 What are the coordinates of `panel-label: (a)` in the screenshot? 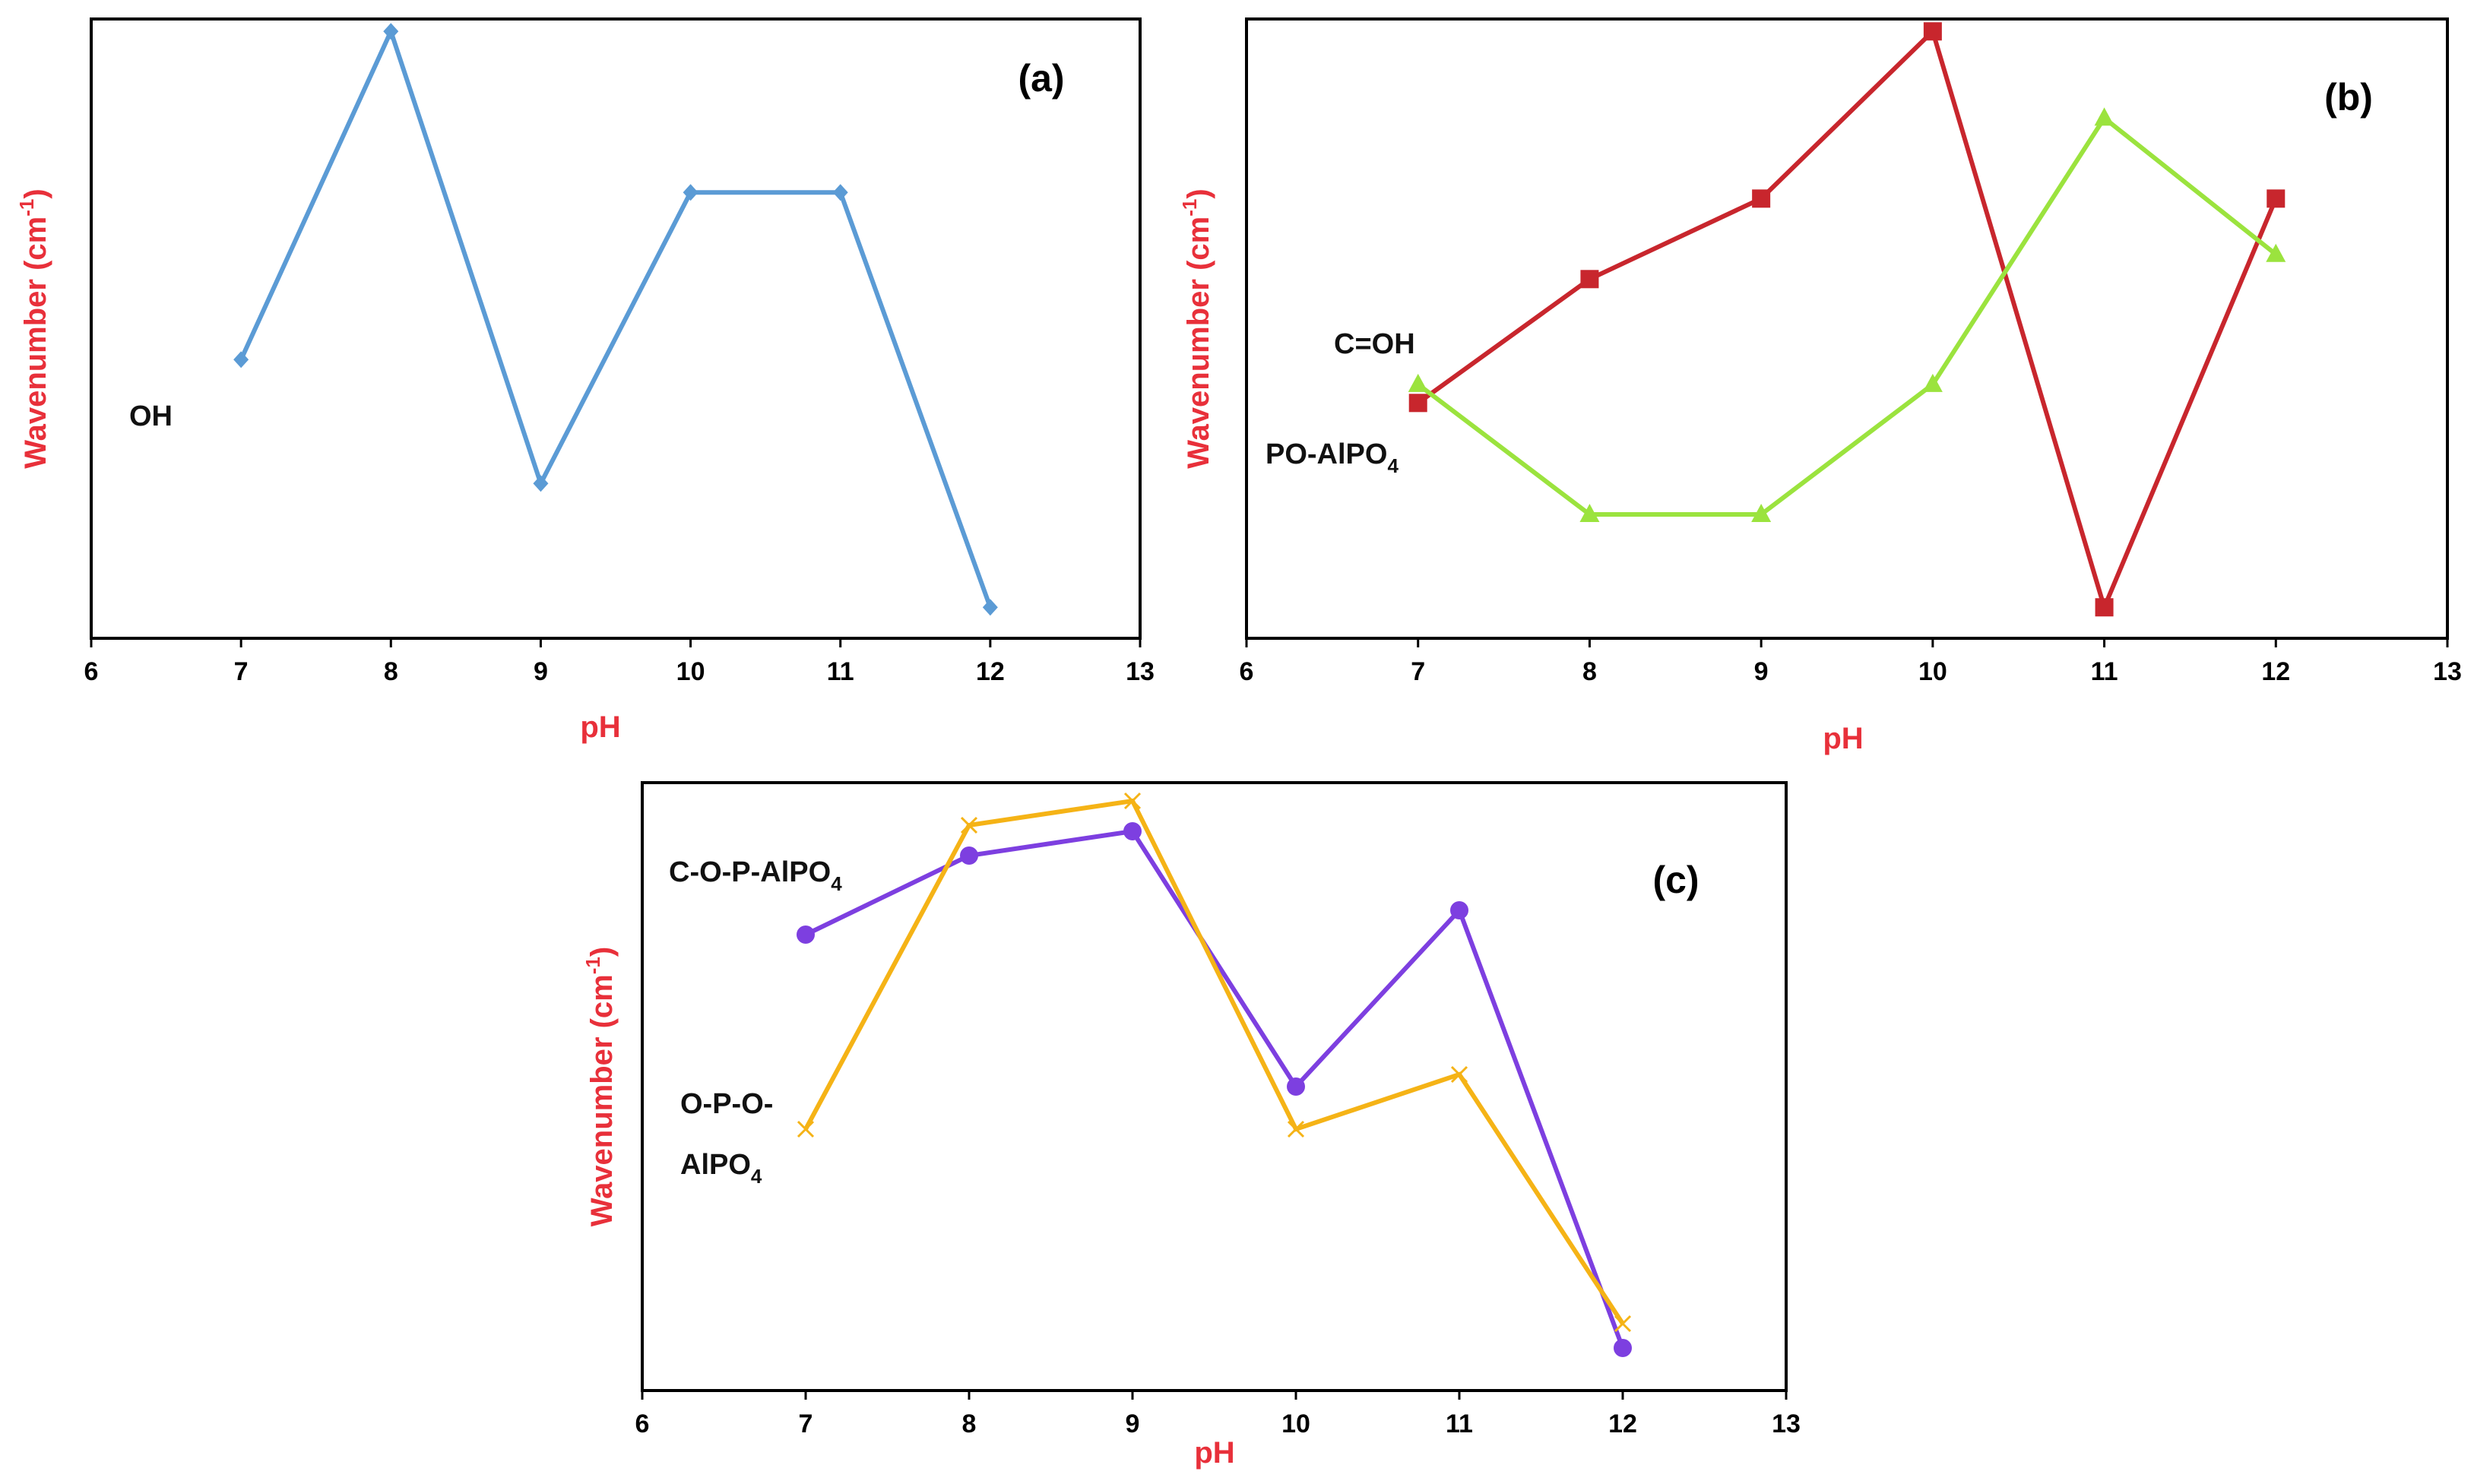 It's located at (1041, 78).